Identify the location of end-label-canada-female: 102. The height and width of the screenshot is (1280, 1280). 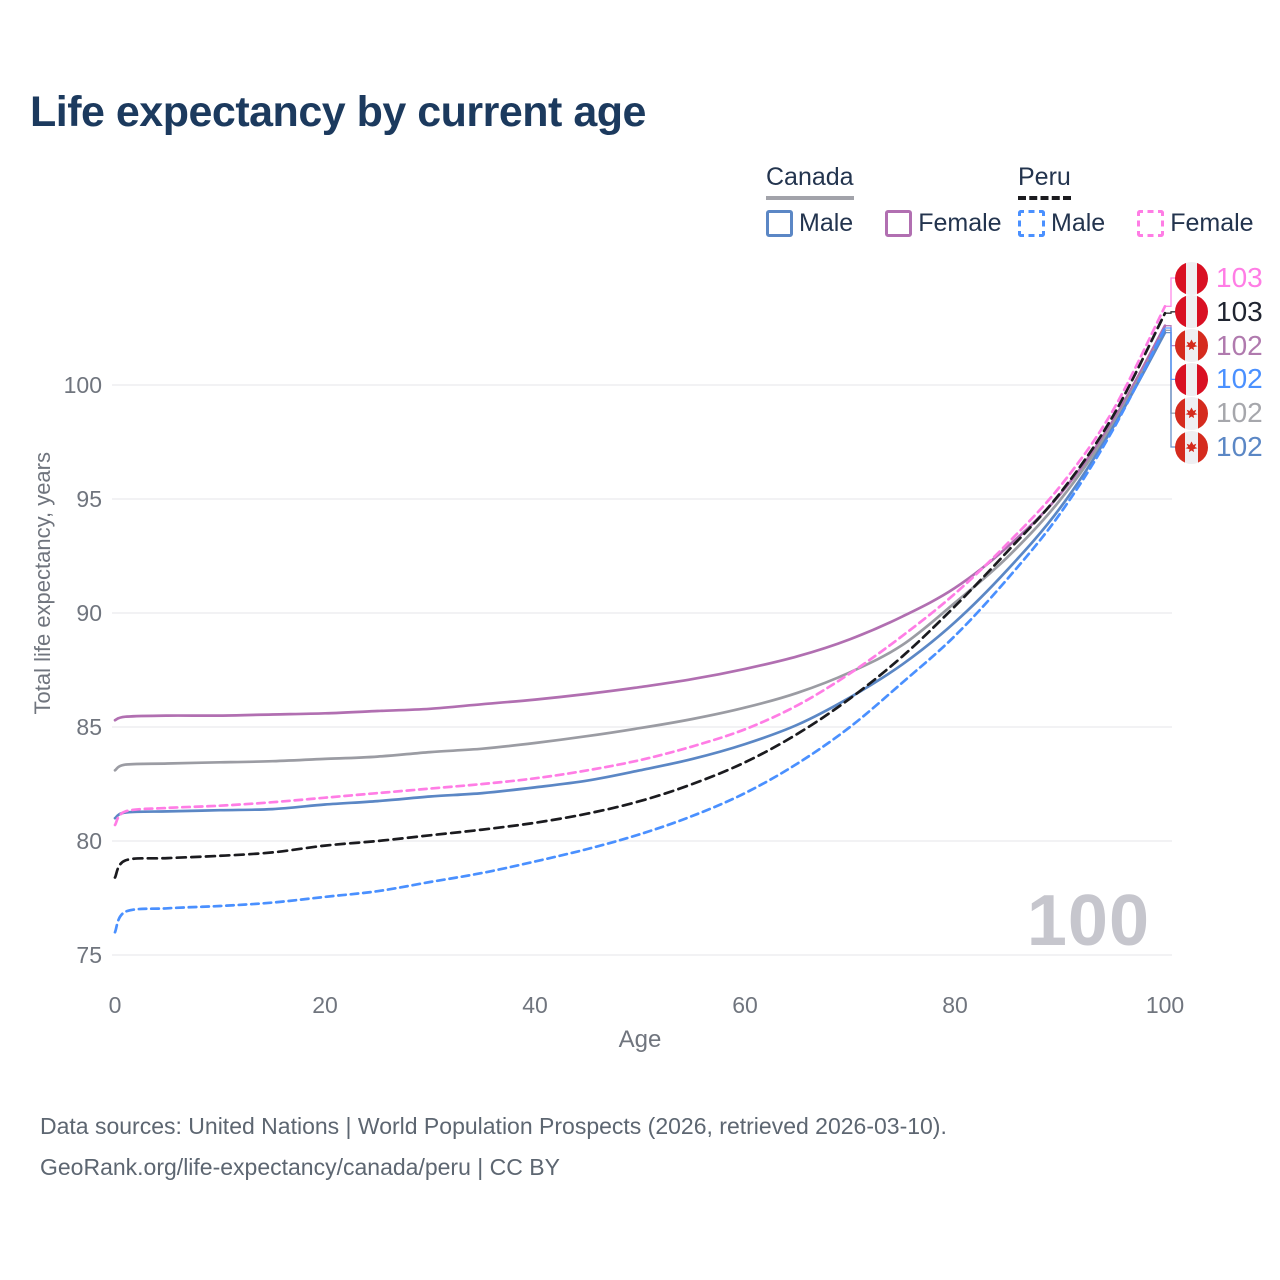
(1219, 346).